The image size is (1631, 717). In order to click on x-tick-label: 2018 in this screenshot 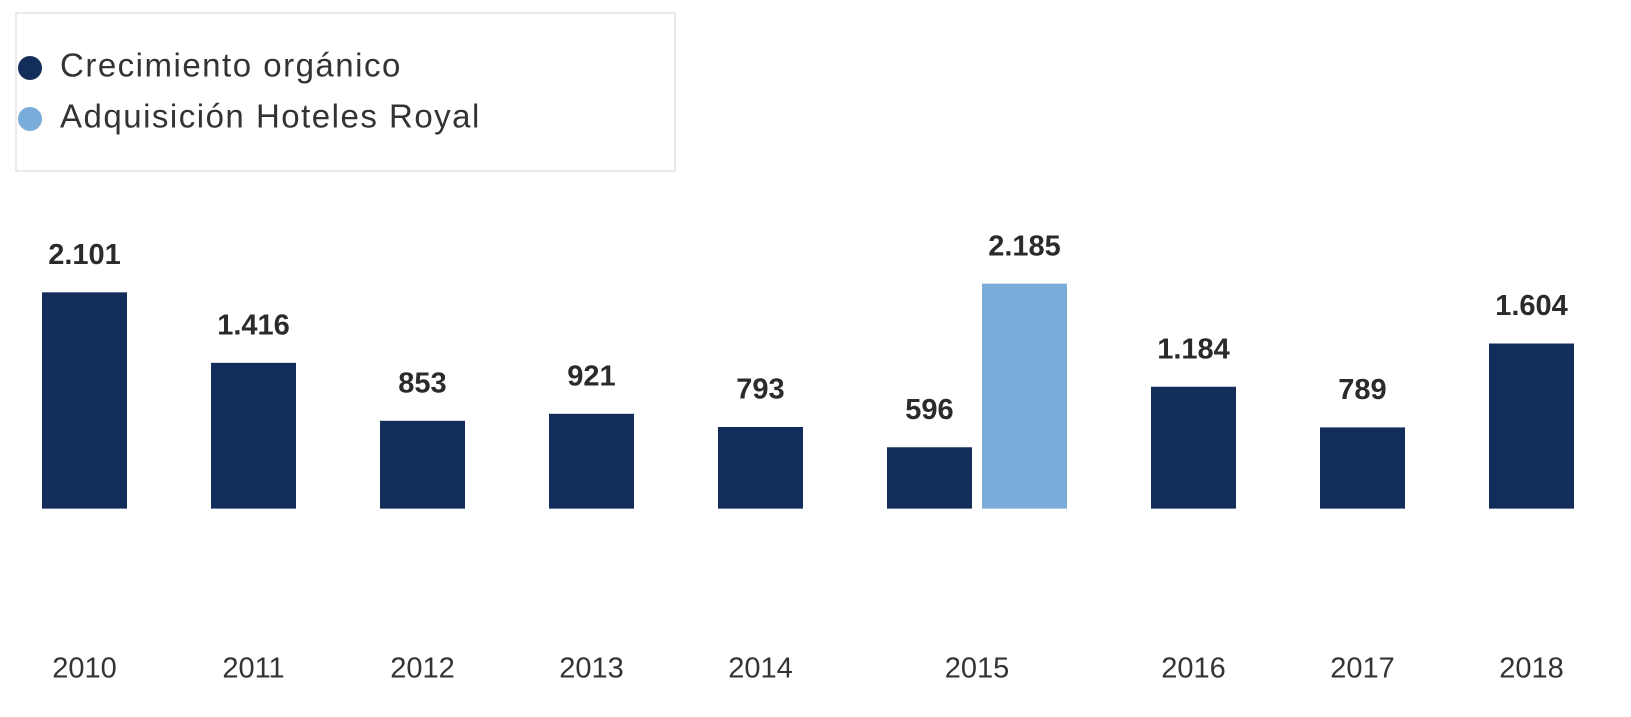, I will do `click(1531, 669)`.